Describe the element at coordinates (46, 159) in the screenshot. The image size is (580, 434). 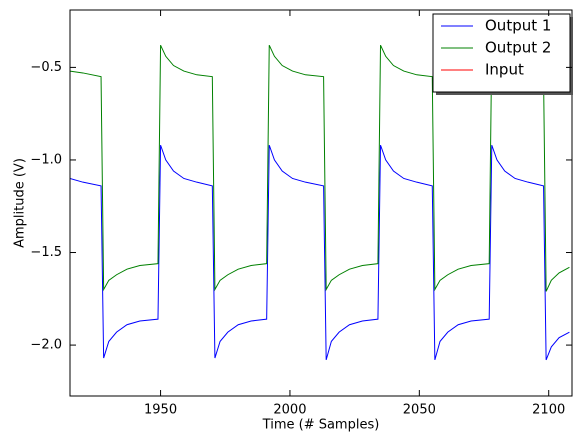
I see `y-tick-label: −1.0` at that location.